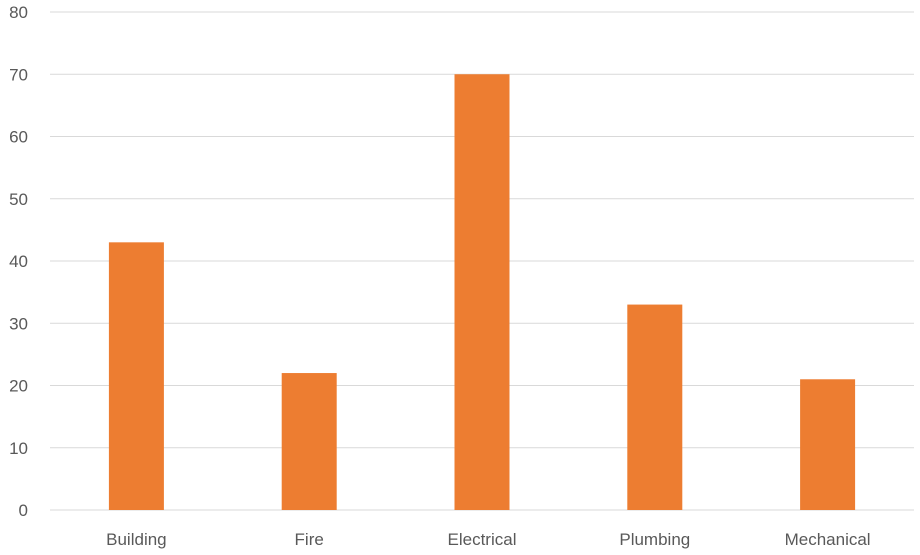 The width and height of the screenshot is (920, 555). What do you see at coordinates (136, 376) in the screenshot?
I see `bar-building` at bounding box center [136, 376].